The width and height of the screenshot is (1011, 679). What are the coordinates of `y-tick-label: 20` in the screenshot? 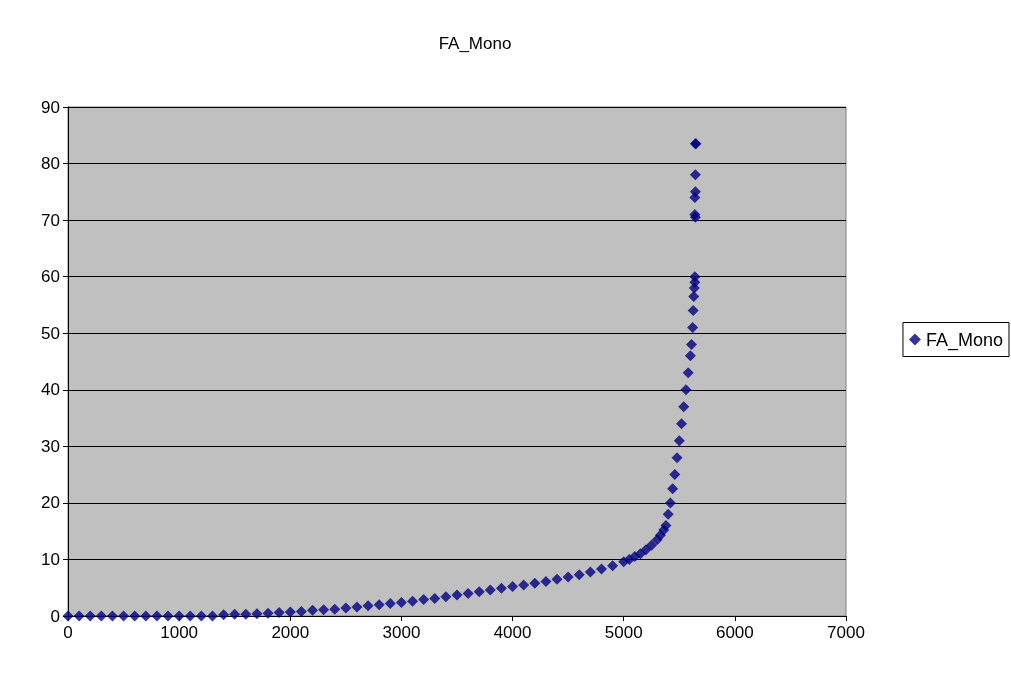 It's located at (50, 503).